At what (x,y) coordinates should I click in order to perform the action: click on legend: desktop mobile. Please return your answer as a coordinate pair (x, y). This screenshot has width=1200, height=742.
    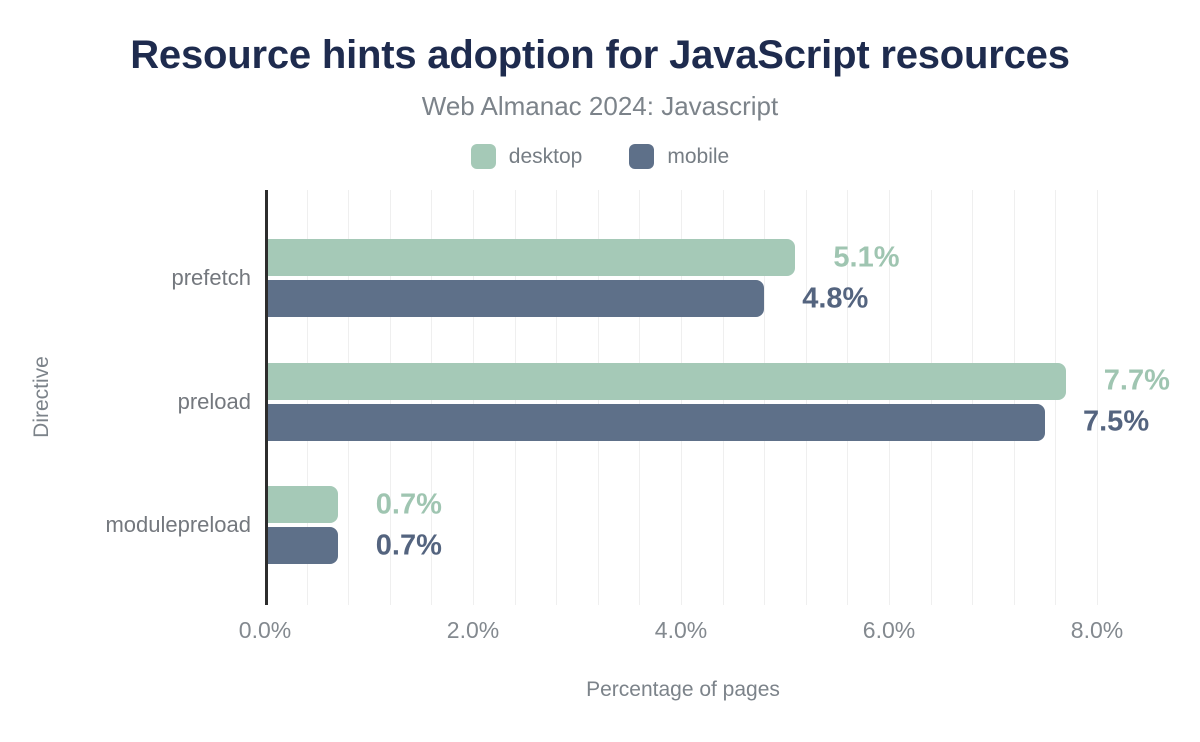
    Looking at the image, I should click on (600, 156).